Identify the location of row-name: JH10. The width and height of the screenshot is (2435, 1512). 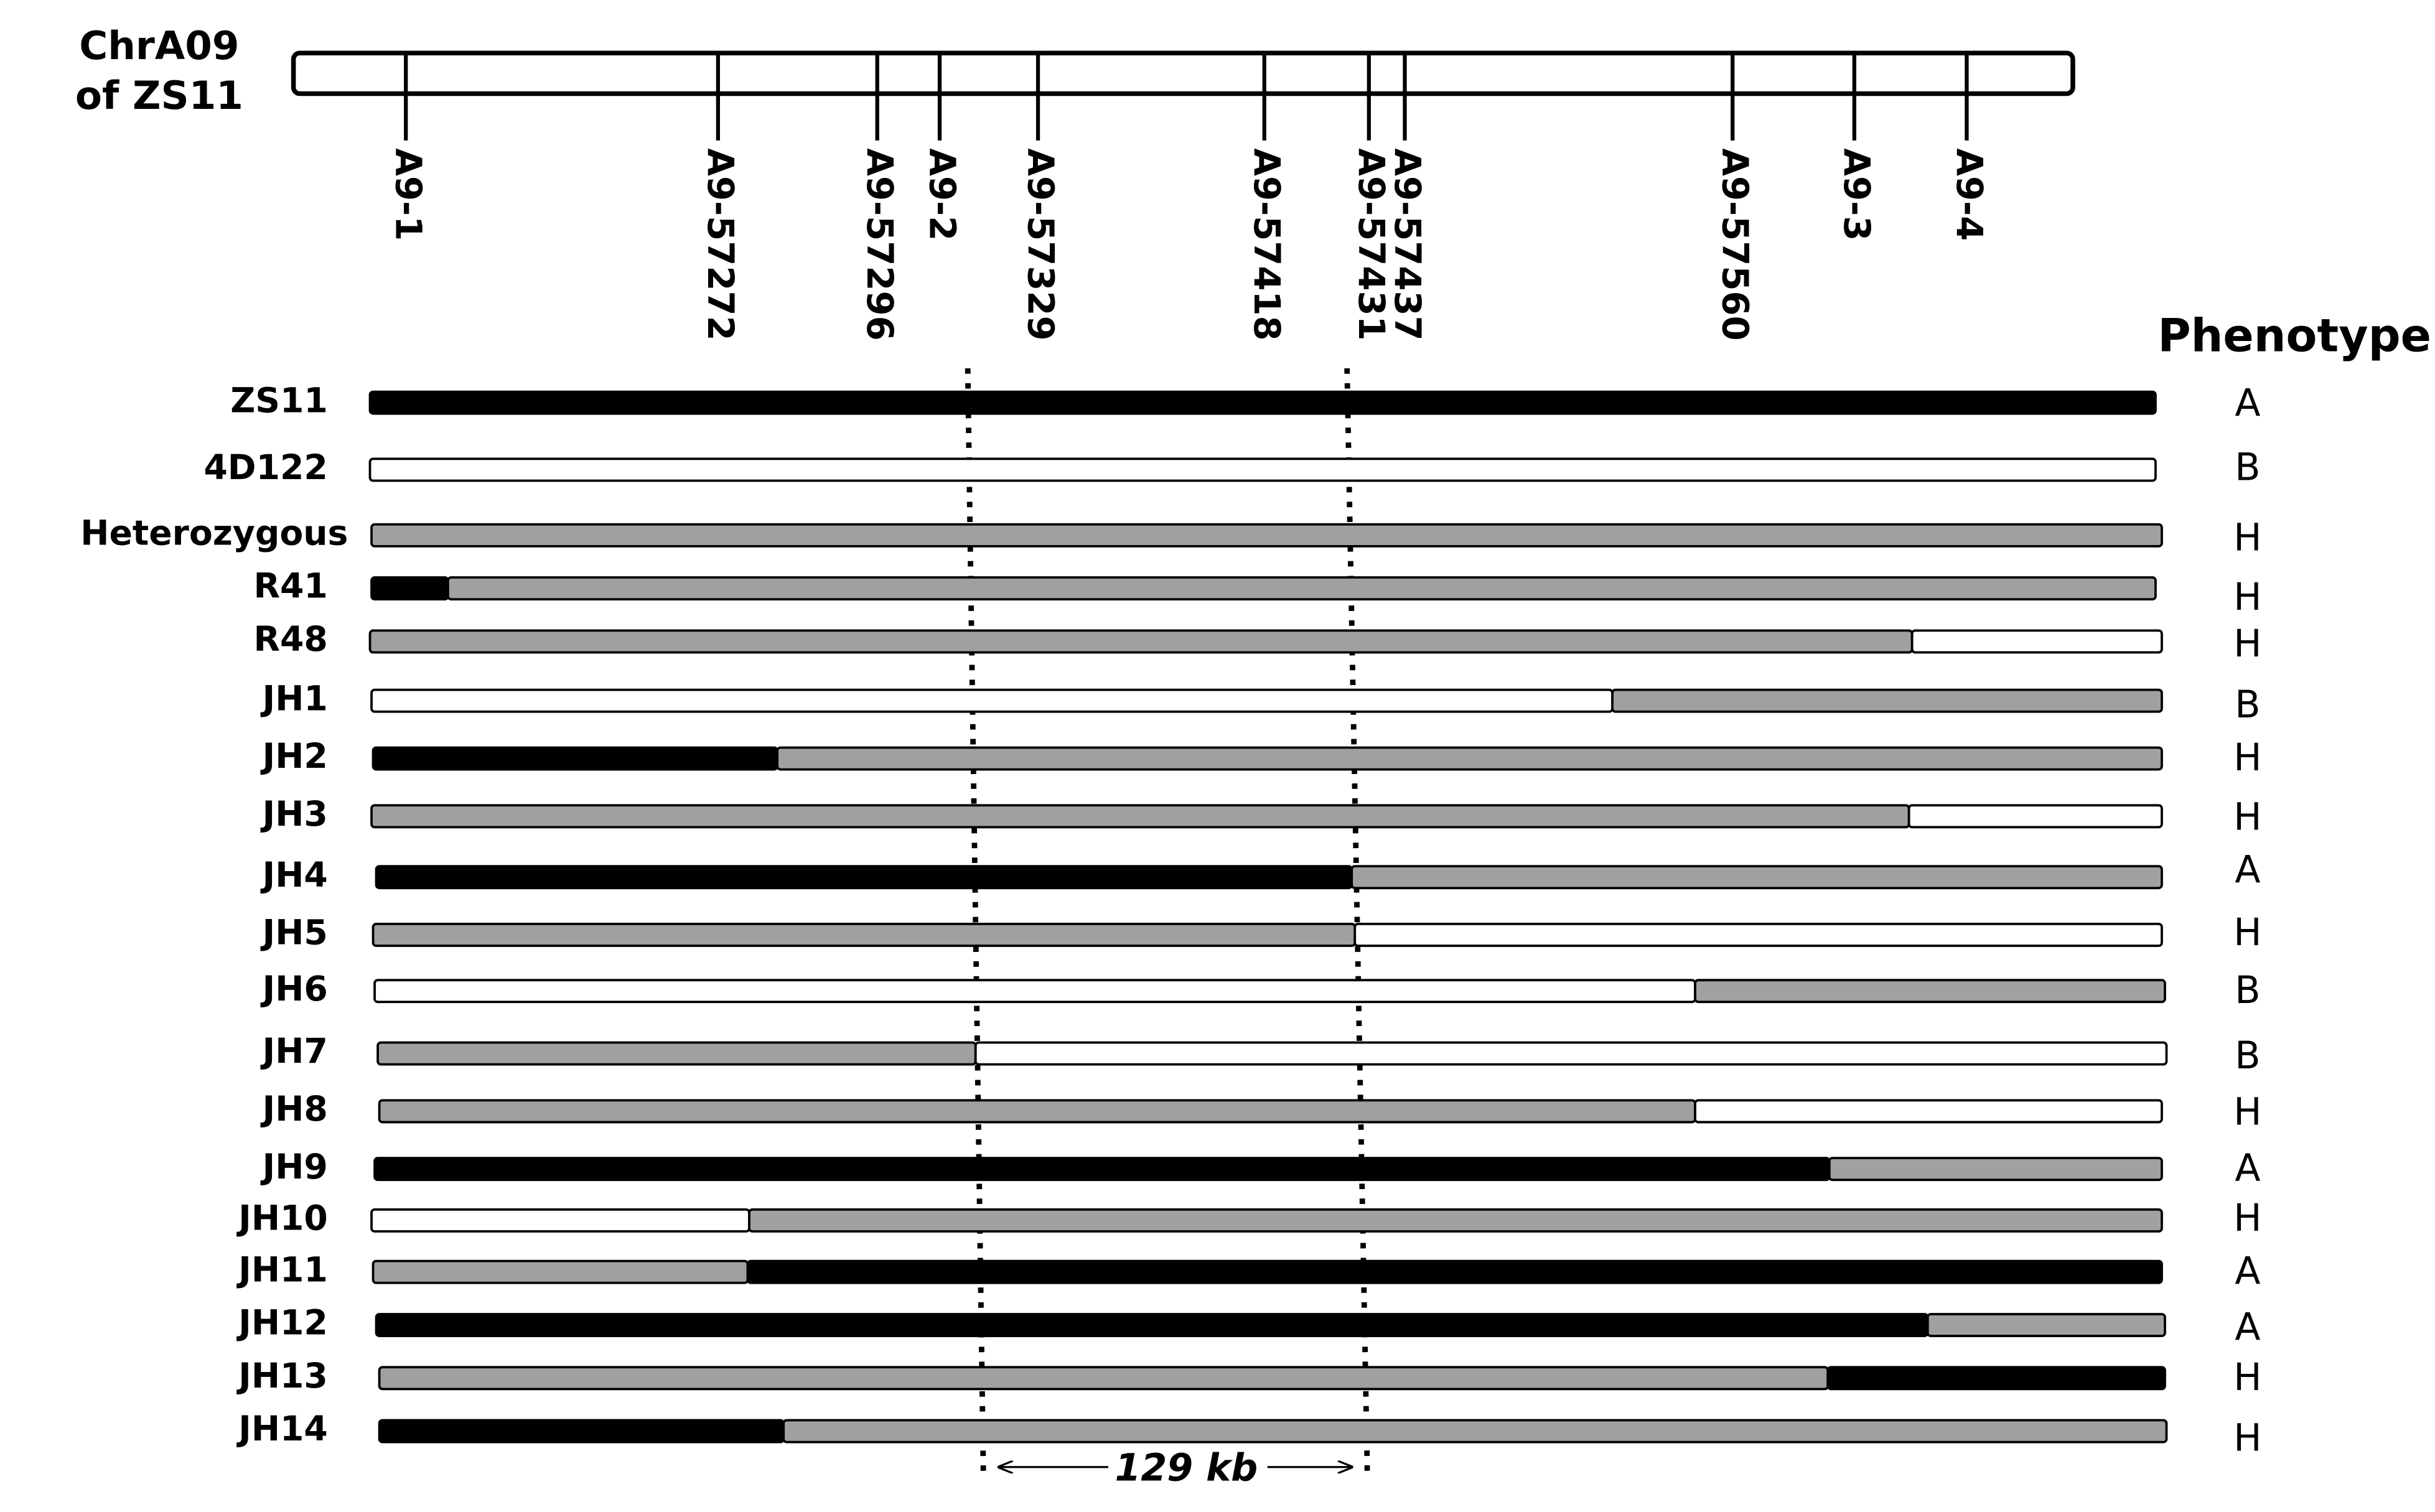
(281, 1219).